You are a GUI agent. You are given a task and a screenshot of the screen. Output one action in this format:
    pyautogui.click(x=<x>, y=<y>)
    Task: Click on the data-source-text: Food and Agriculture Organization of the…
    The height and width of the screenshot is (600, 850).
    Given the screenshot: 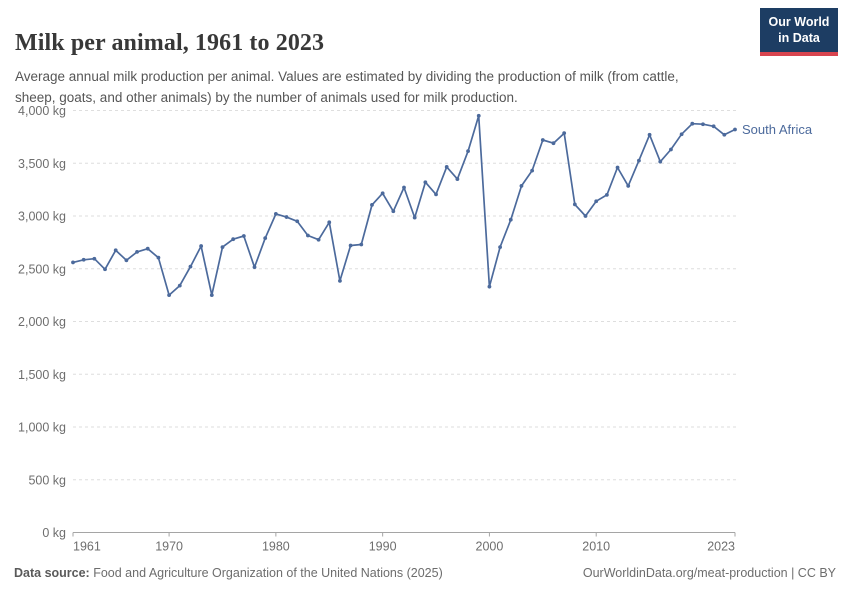 What is the action you would take?
    pyautogui.click(x=268, y=573)
    